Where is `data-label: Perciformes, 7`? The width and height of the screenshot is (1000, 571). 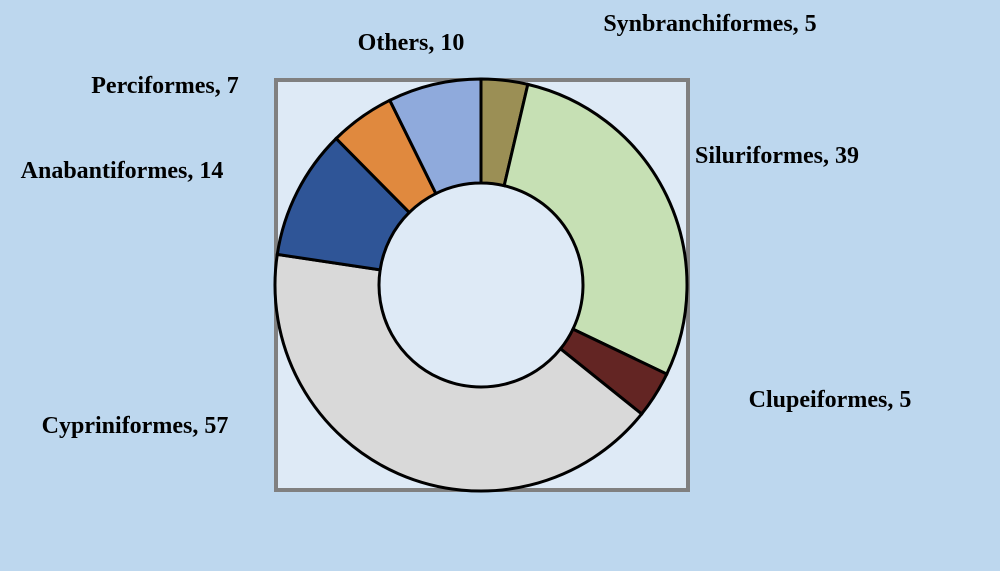 data-label: Perciformes, 7 is located at coordinates (165, 86).